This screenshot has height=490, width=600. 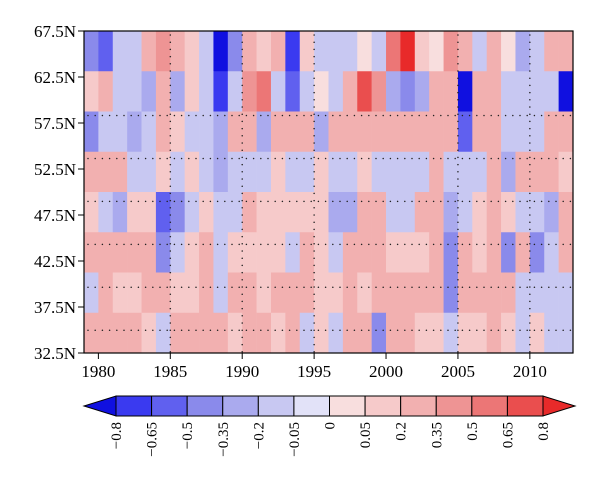 I want to click on y-tick-label: 52.5N, so click(x=55, y=169).